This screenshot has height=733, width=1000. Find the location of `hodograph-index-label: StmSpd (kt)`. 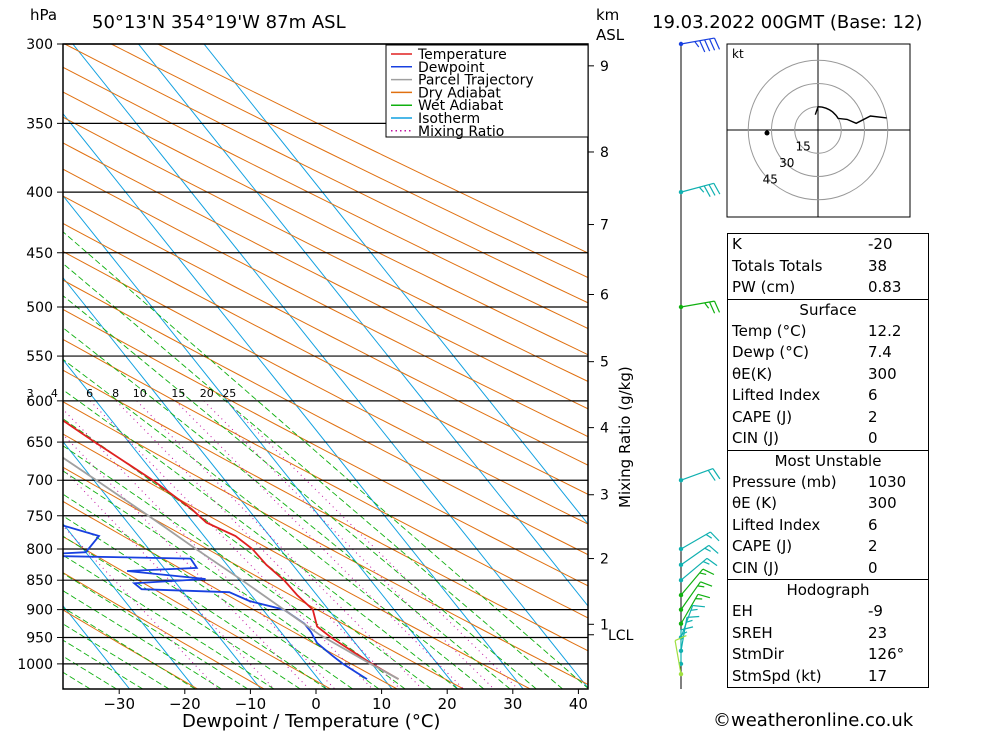

hodograph-index-label: StmSpd (kt) is located at coordinates (777, 675).